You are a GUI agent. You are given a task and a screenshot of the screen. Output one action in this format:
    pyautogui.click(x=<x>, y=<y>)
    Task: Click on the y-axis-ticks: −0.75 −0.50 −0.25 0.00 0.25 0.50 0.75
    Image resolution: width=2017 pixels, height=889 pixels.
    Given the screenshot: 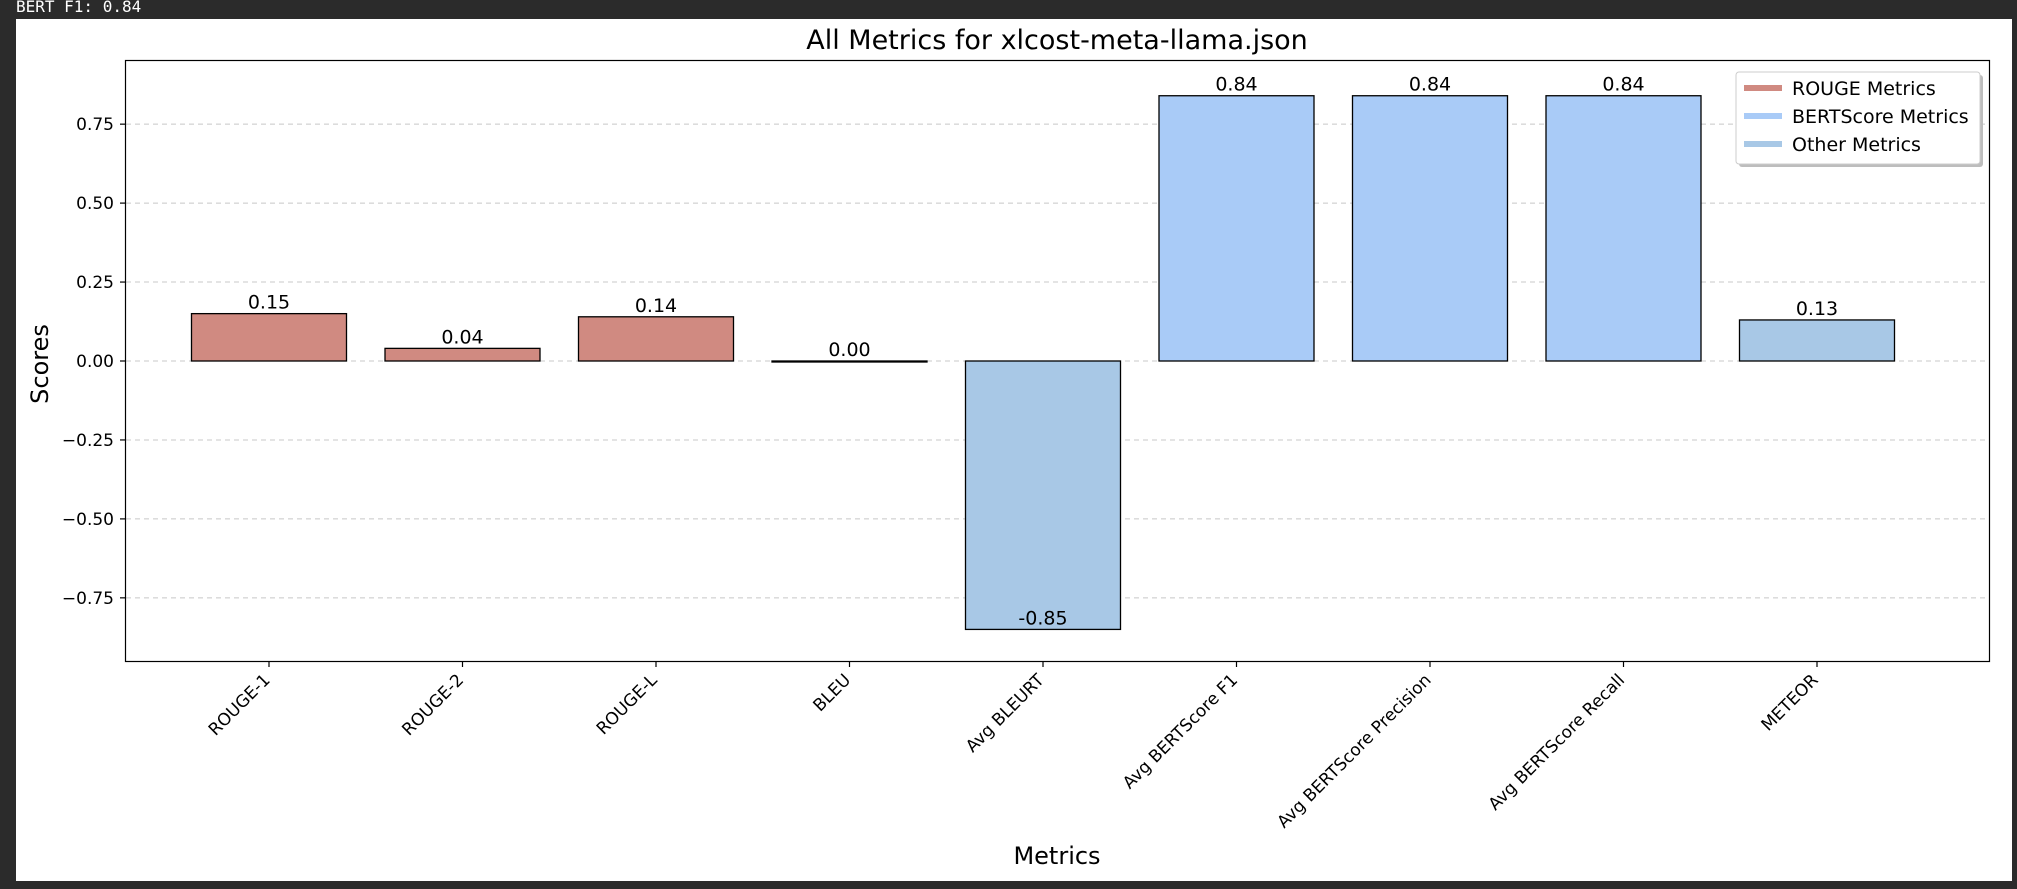 What is the action you would take?
    pyautogui.click(x=94, y=362)
    